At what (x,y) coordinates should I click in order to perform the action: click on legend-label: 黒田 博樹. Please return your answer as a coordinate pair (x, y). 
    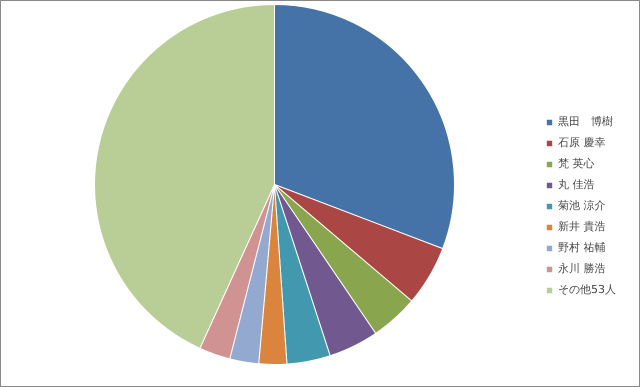
    Looking at the image, I should click on (585, 121).